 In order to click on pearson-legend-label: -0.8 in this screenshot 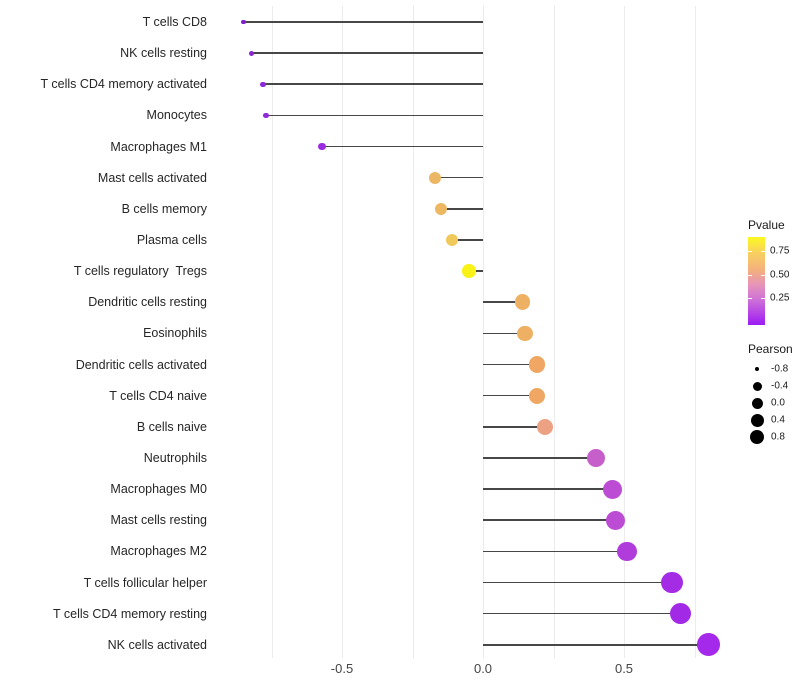, I will do `click(780, 369)`.